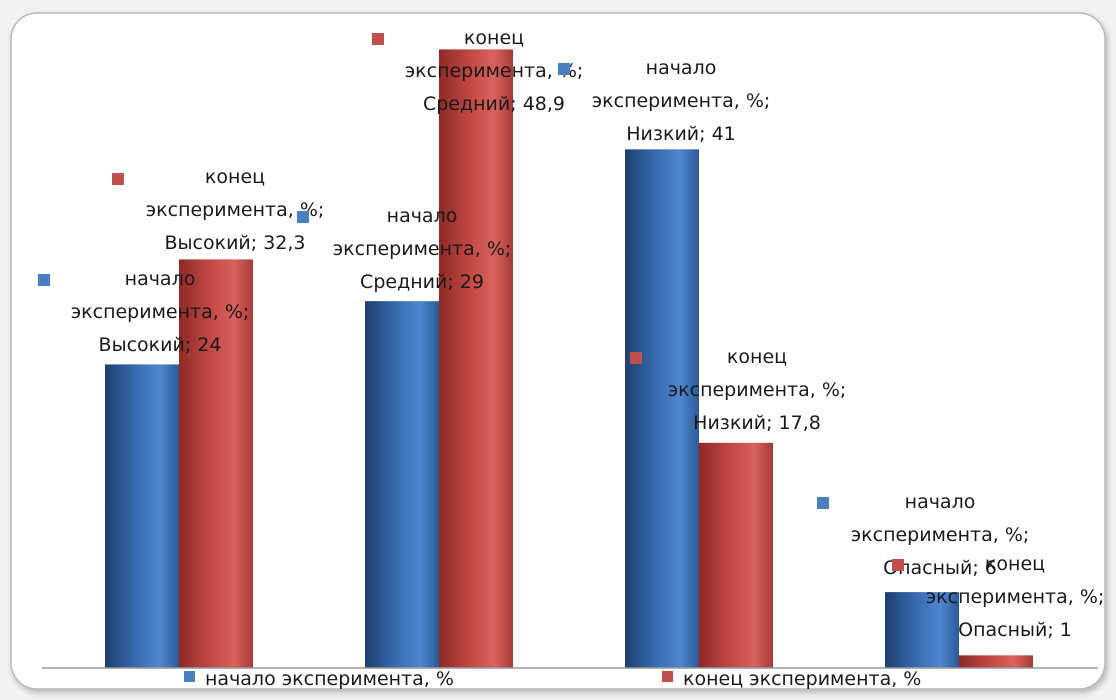  I want to click on data-label-end-2-line-2: эксперимента, %;, so click(494, 71).